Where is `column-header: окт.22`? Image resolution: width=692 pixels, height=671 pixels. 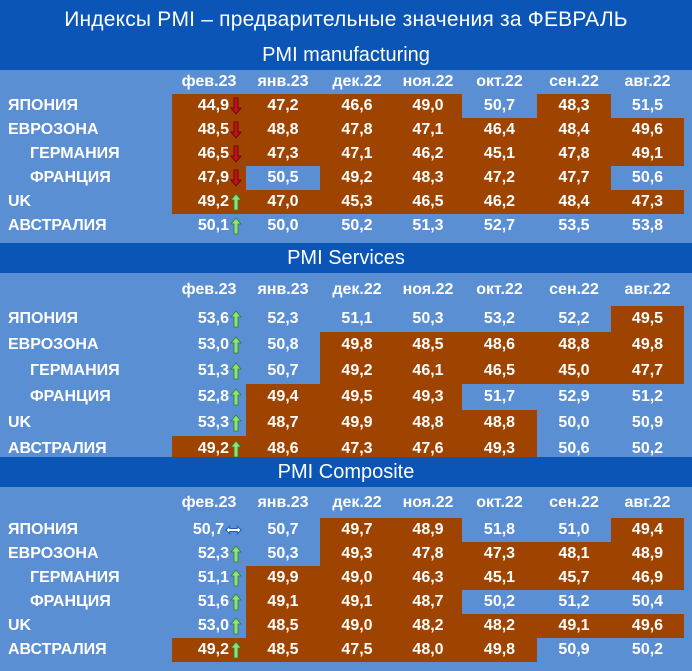
column-header: окт.22 is located at coordinates (499, 289).